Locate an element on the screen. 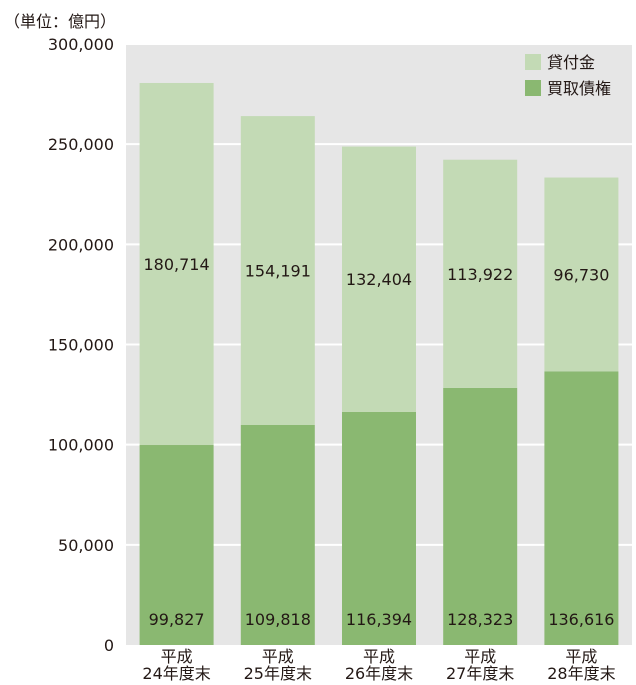  data-label: 116,394 is located at coordinates (379, 619).